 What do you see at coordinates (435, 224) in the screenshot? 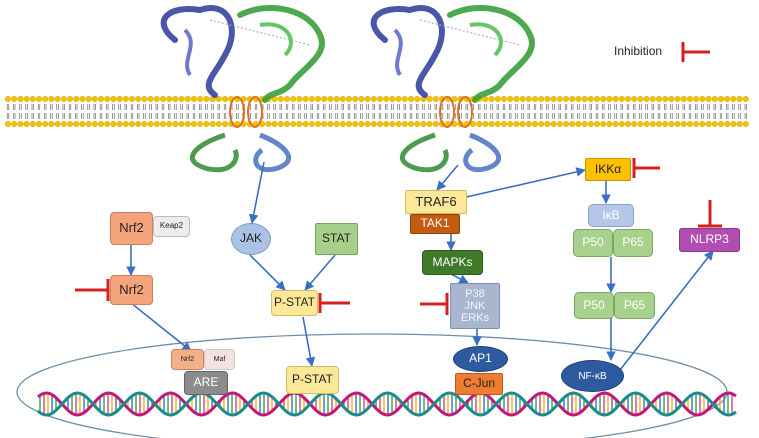
I see `tak1-node: TAK1` at bounding box center [435, 224].